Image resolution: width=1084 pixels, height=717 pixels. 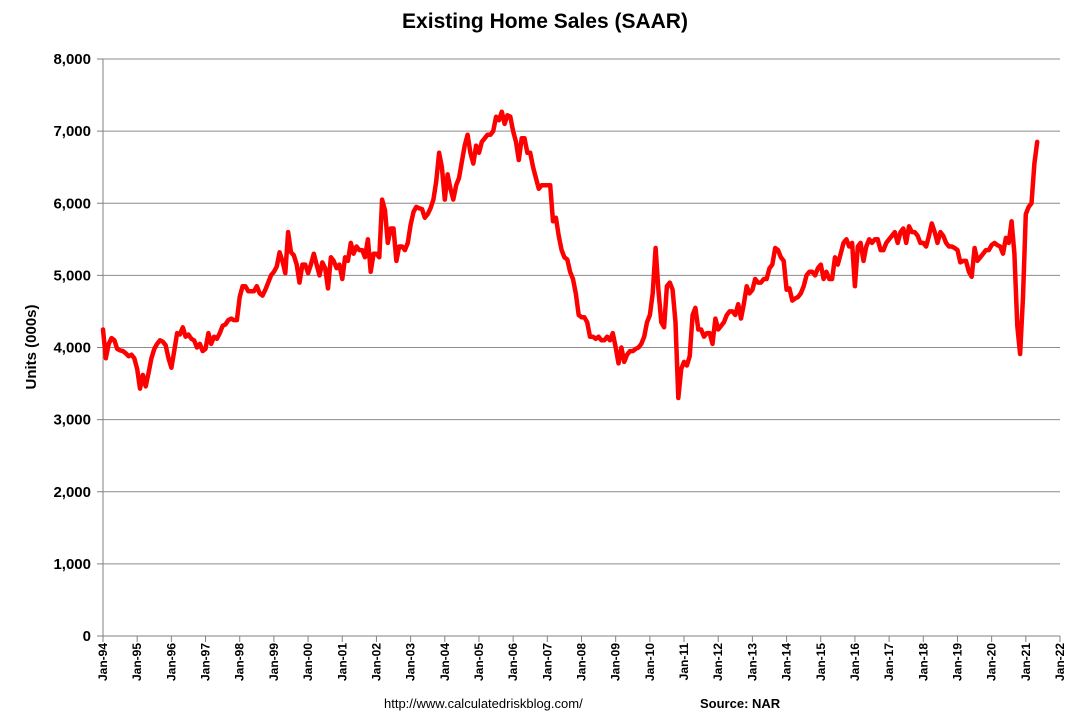 What do you see at coordinates (72, 420) in the screenshot?
I see `y-tick-label: 3,000` at bounding box center [72, 420].